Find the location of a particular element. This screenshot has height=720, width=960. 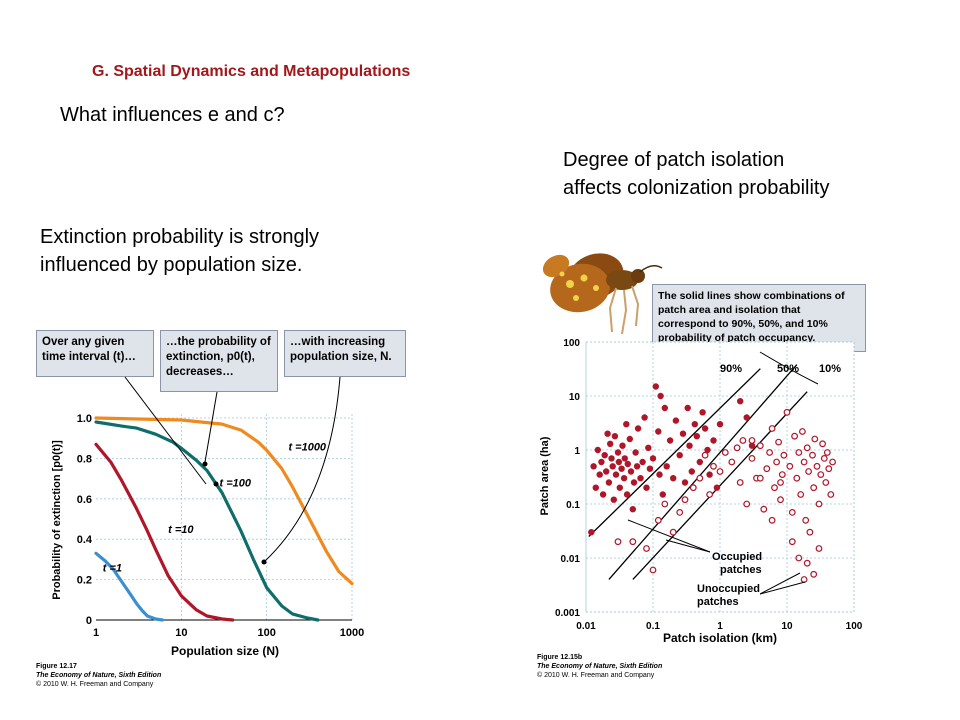

right-figure-book: The Economy of Nature, Sixth Edition is located at coordinates (600, 666).